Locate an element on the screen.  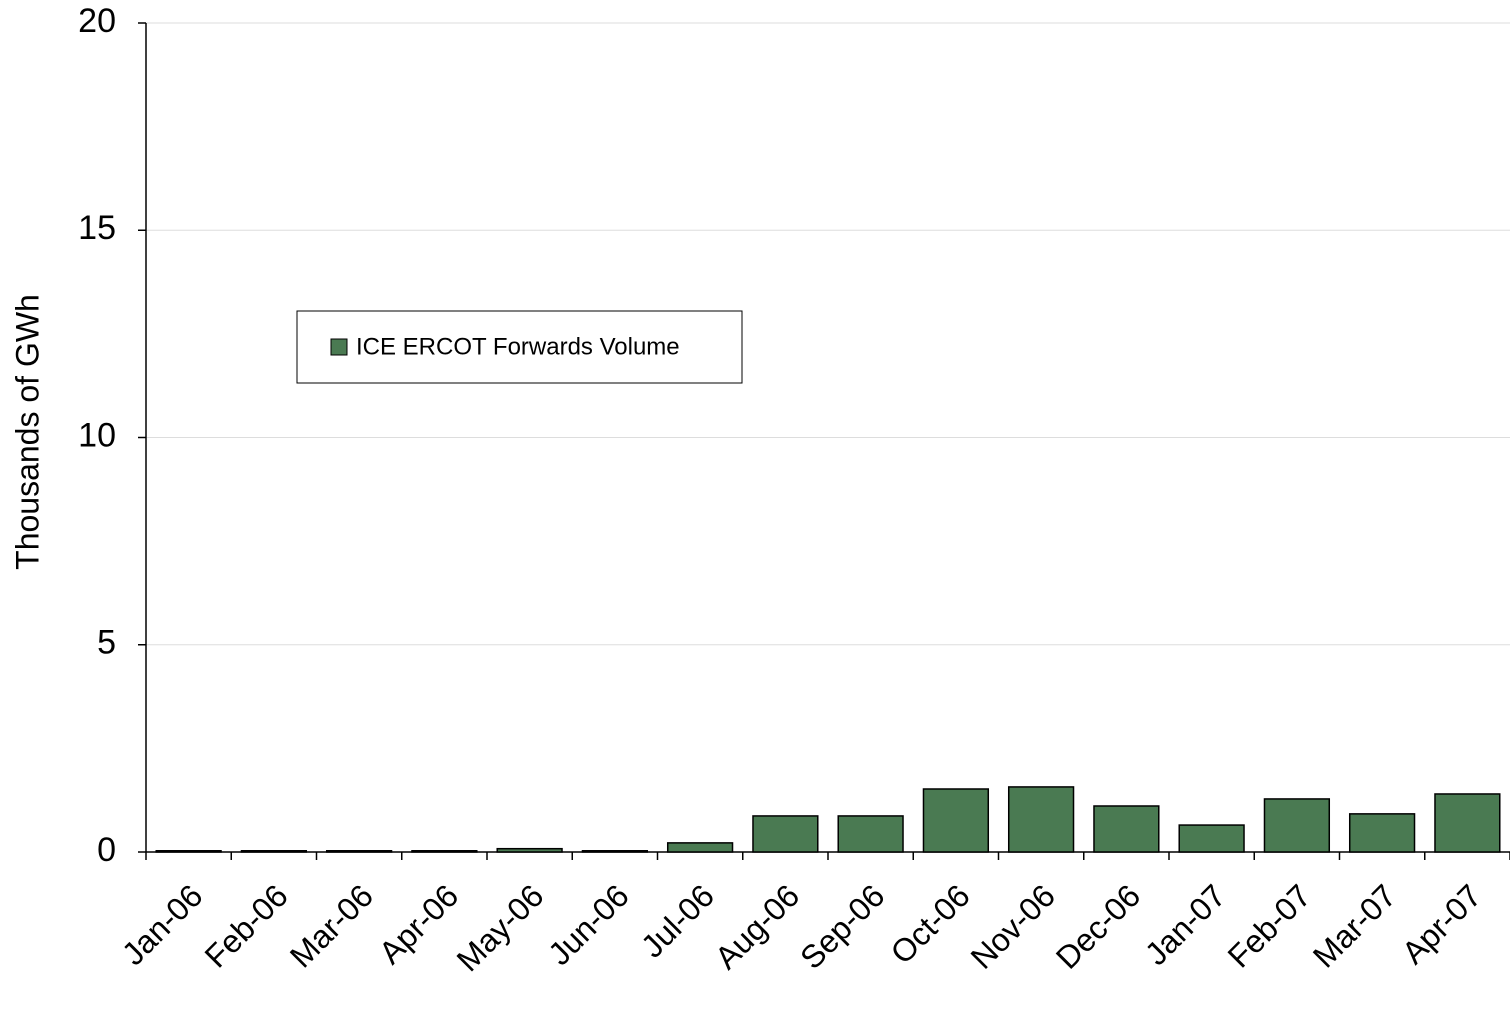
x-tick-label: Mar-06 is located at coordinates (331, 925).